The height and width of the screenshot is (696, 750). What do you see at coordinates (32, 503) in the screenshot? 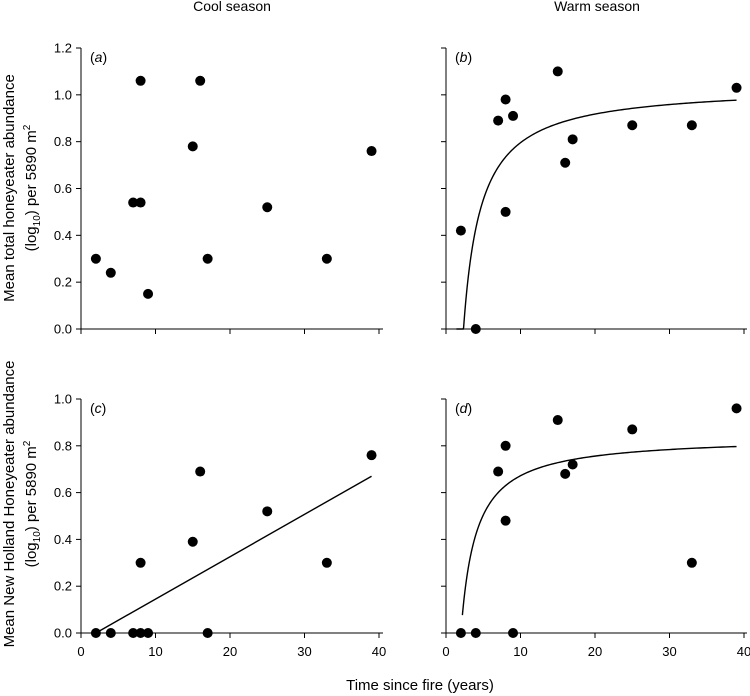
I see `y-axis-label-bottom-line2: (log10) per 5890 m2` at bounding box center [32, 503].